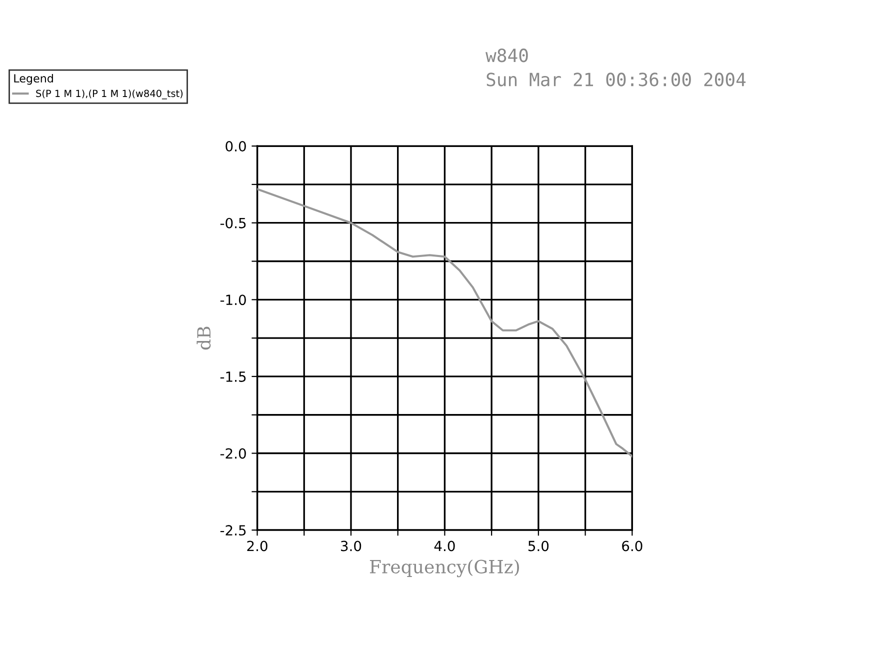  I want to click on legend-title: Legend, so click(33, 79).